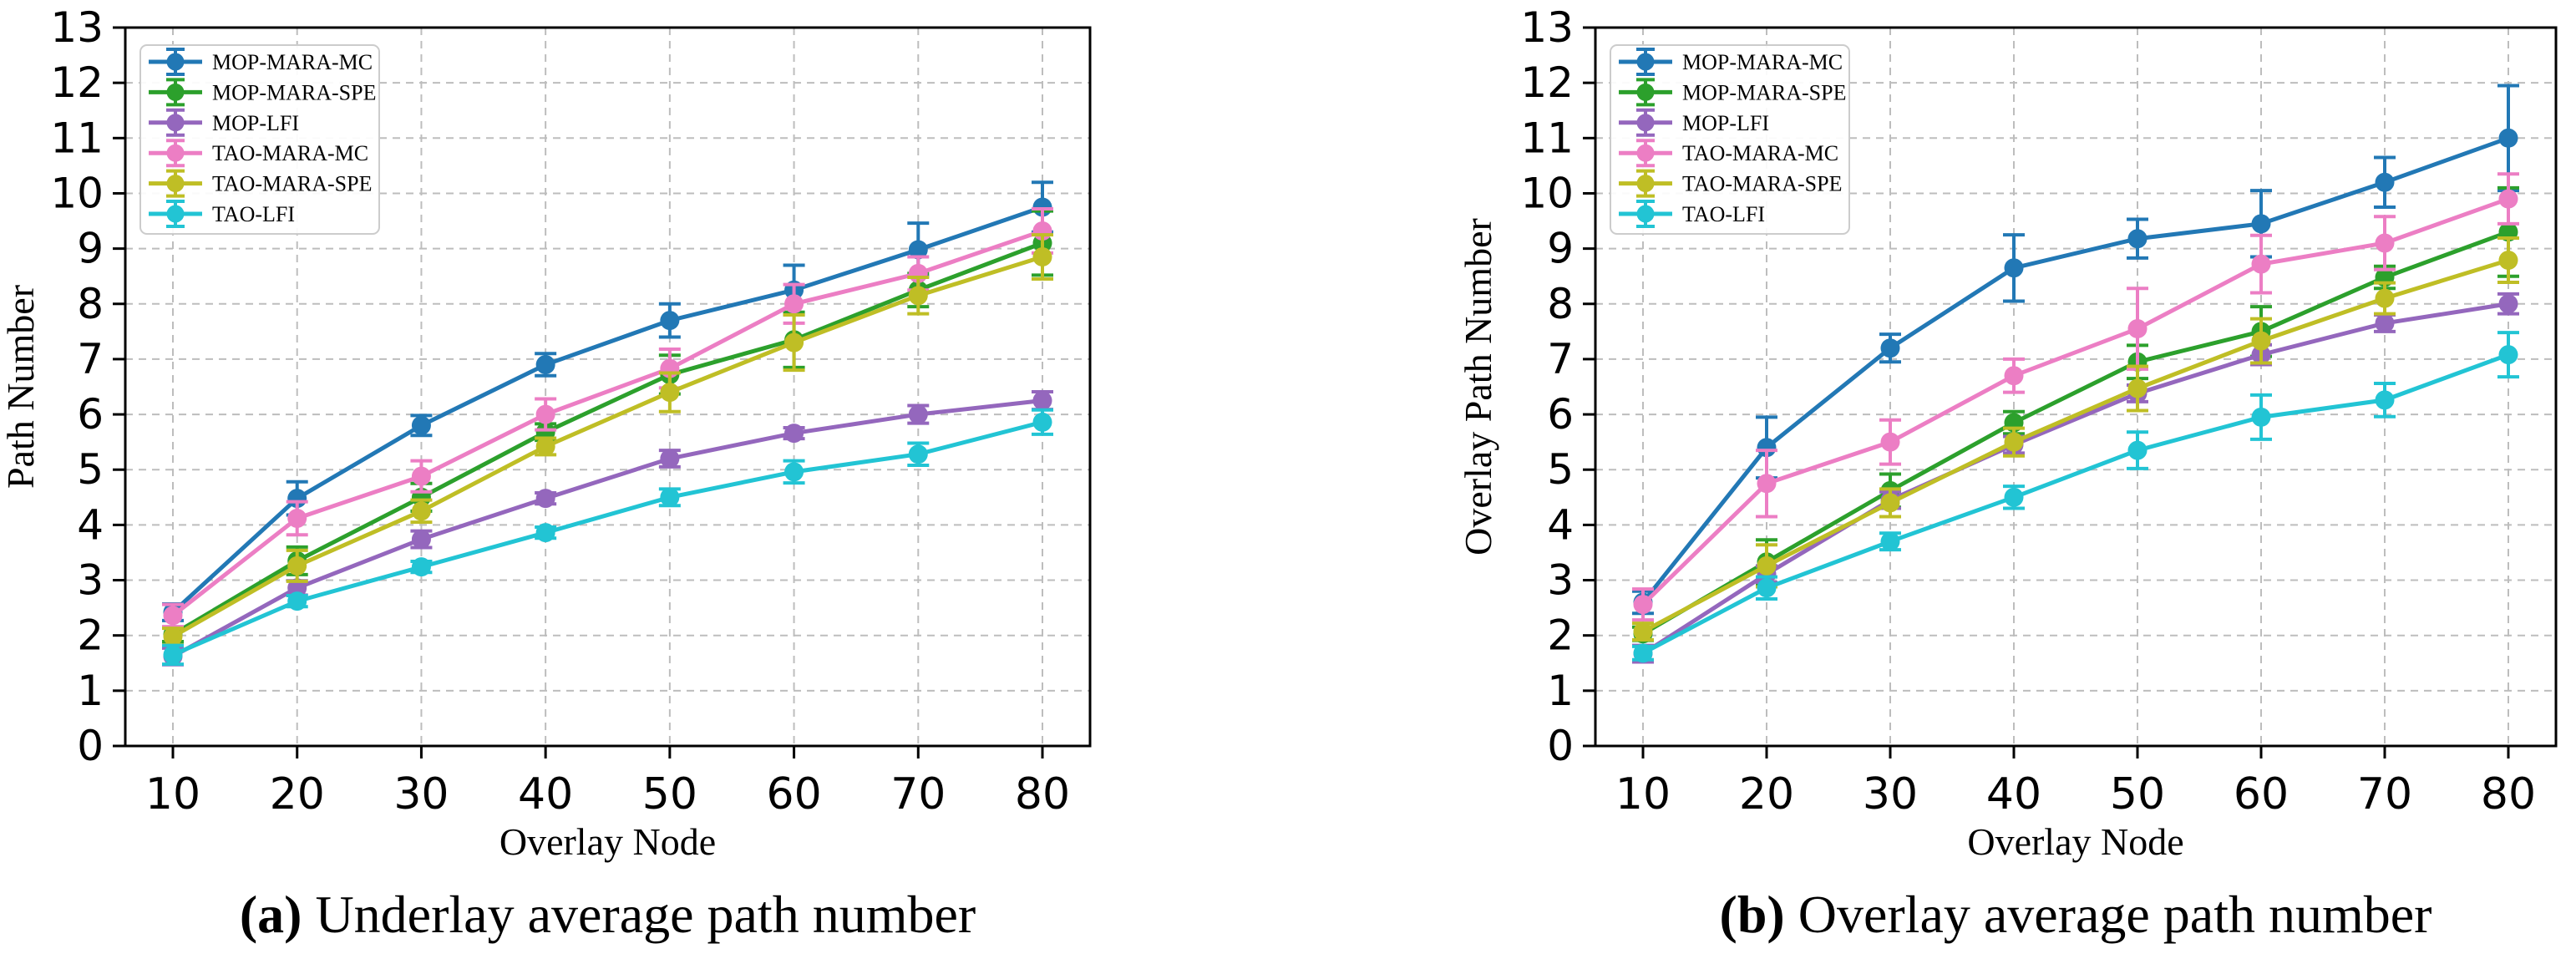 Image resolution: width=2576 pixels, height=969 pixels. I want to click on legend-item-MOP-MARA-SPE: MOP-MARA-SPE, so click(263, 92).